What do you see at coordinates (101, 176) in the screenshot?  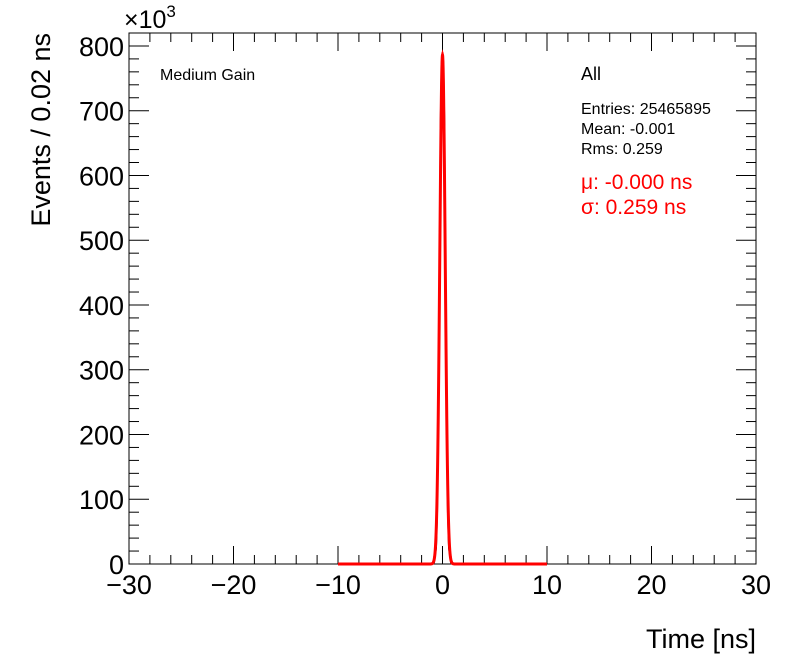 I see `y-tick-label: 600` at bounding box center [101, 176].